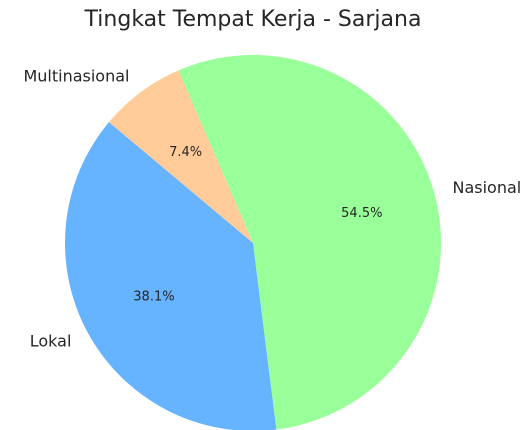 The width and height of the screenshot is (531, 430). Describe the element at coordinates (487, 187) in the screenshot. I see `slice-label: Nasional` at that location.